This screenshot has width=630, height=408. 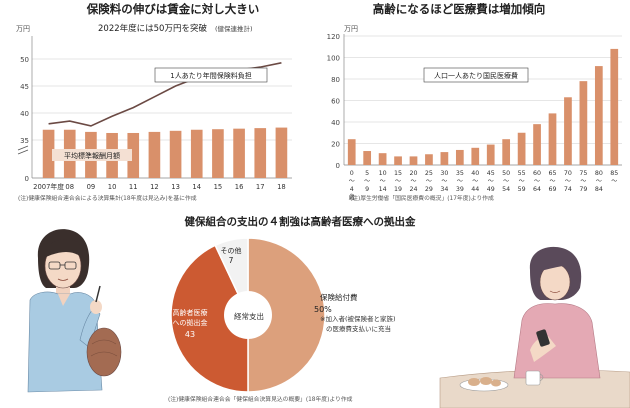 I want to click on medical-grid, so click(x=482, y=100).